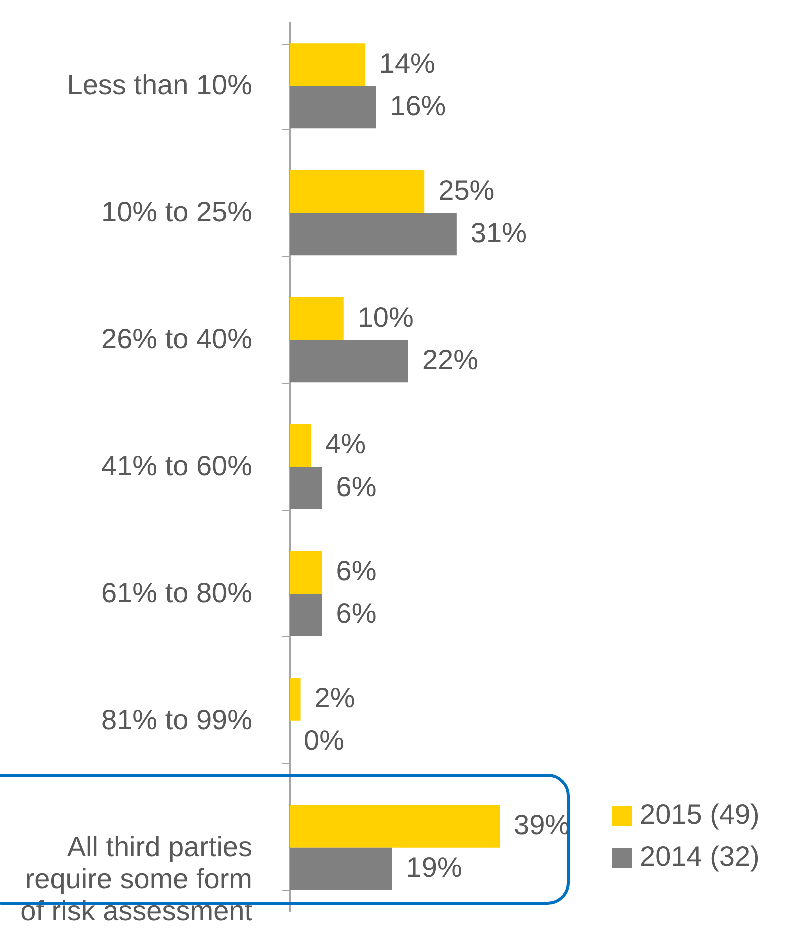 Image resolution: width=800 pixels, height=938 pixels. Describe the element at coordinates (177, 592) in the screenshot. I see `y-tick-label: 61% to 80%` at that location.